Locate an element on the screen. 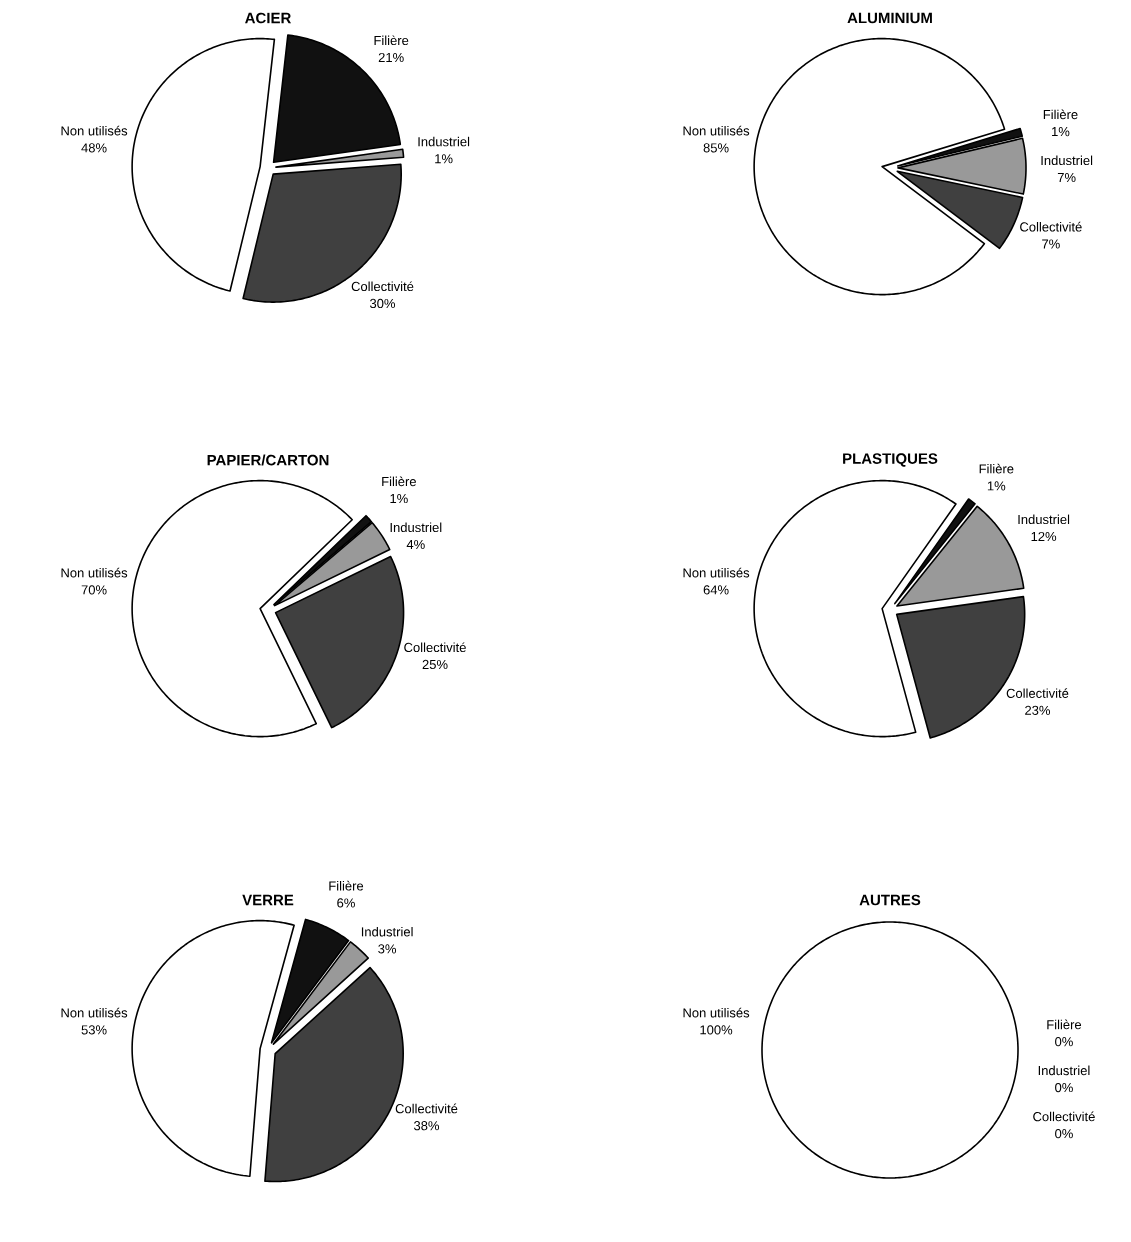  text: VERRE is located at coordinates (268, 900).